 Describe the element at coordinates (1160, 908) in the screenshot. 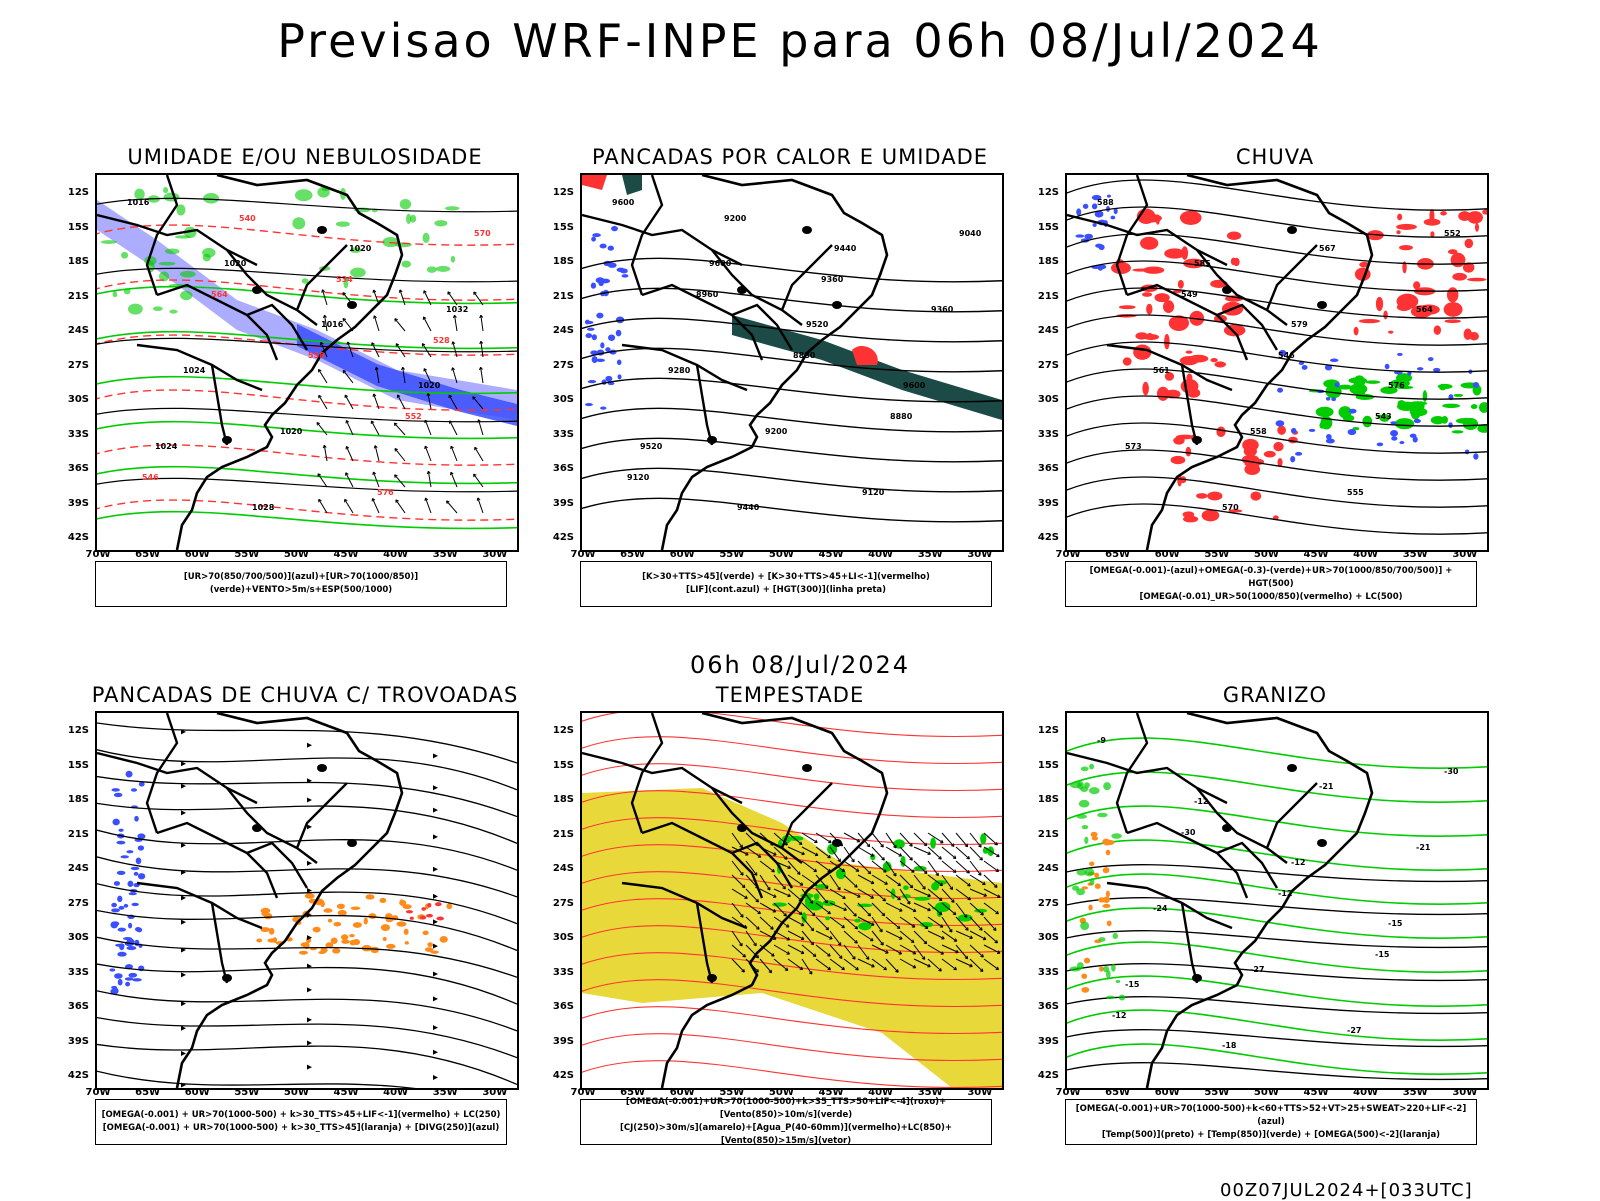

I see `contour-label: -24` at that location.